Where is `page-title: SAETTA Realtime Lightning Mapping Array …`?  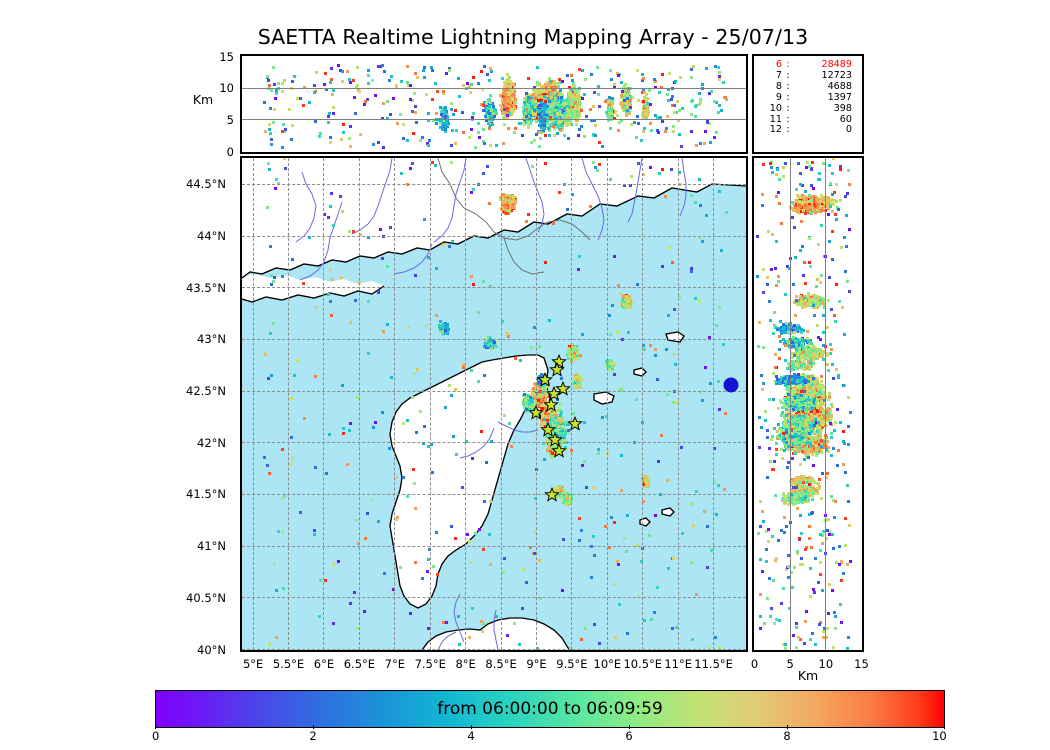
page-title: SAETTA Realtime Lightning Mapping Array … is located at coordinates (525, 37).